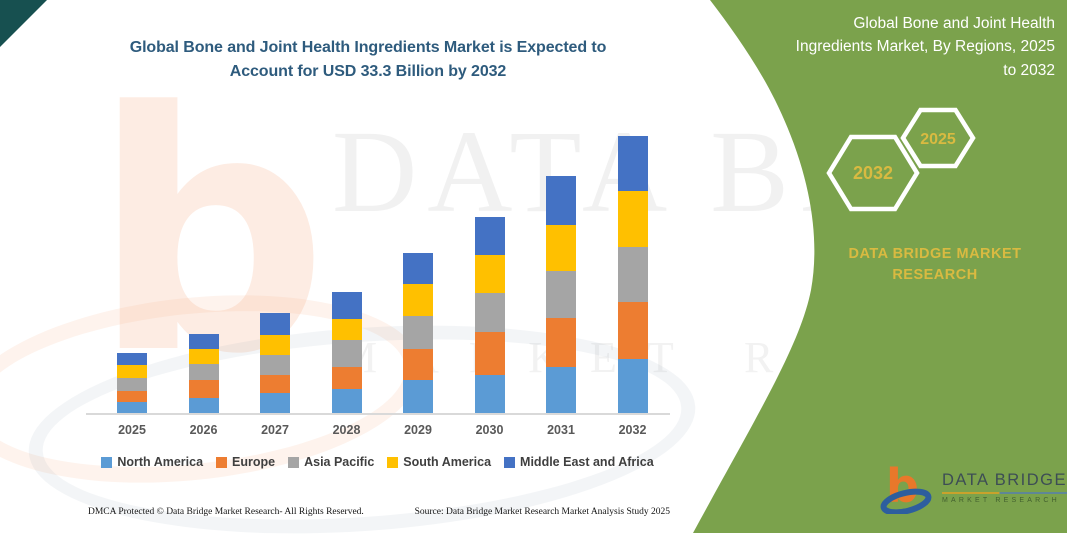 Image resolution: width=1067 pixels, height=554 pixels. Describe the element at coordinates (132, 279) in the screenshot. I see `bar-2025: 2025` at that location.